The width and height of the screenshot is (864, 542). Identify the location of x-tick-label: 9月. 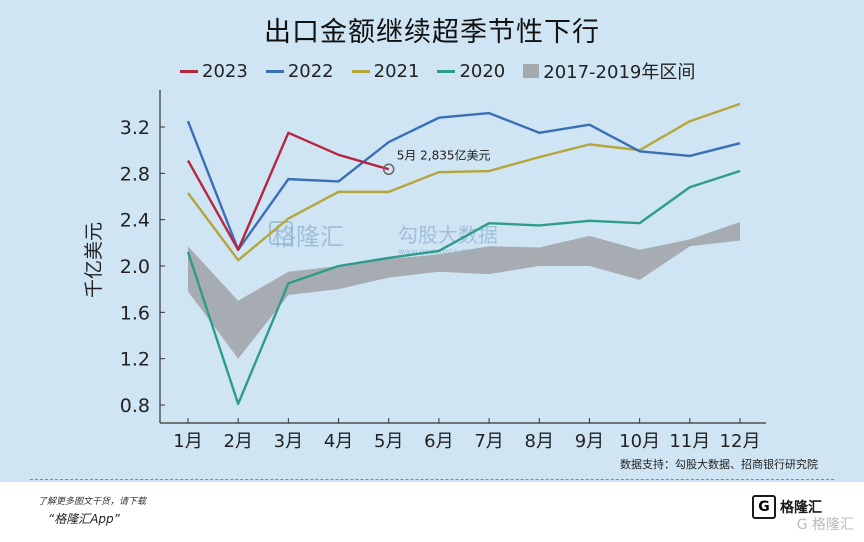
(589, 441).